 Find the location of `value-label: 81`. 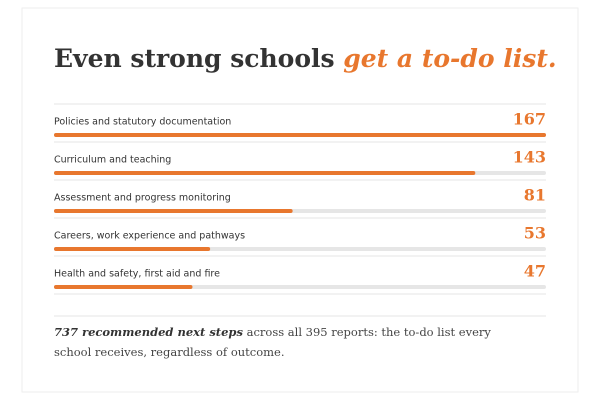

value-label: 81 is located at coordinates (535, 195).